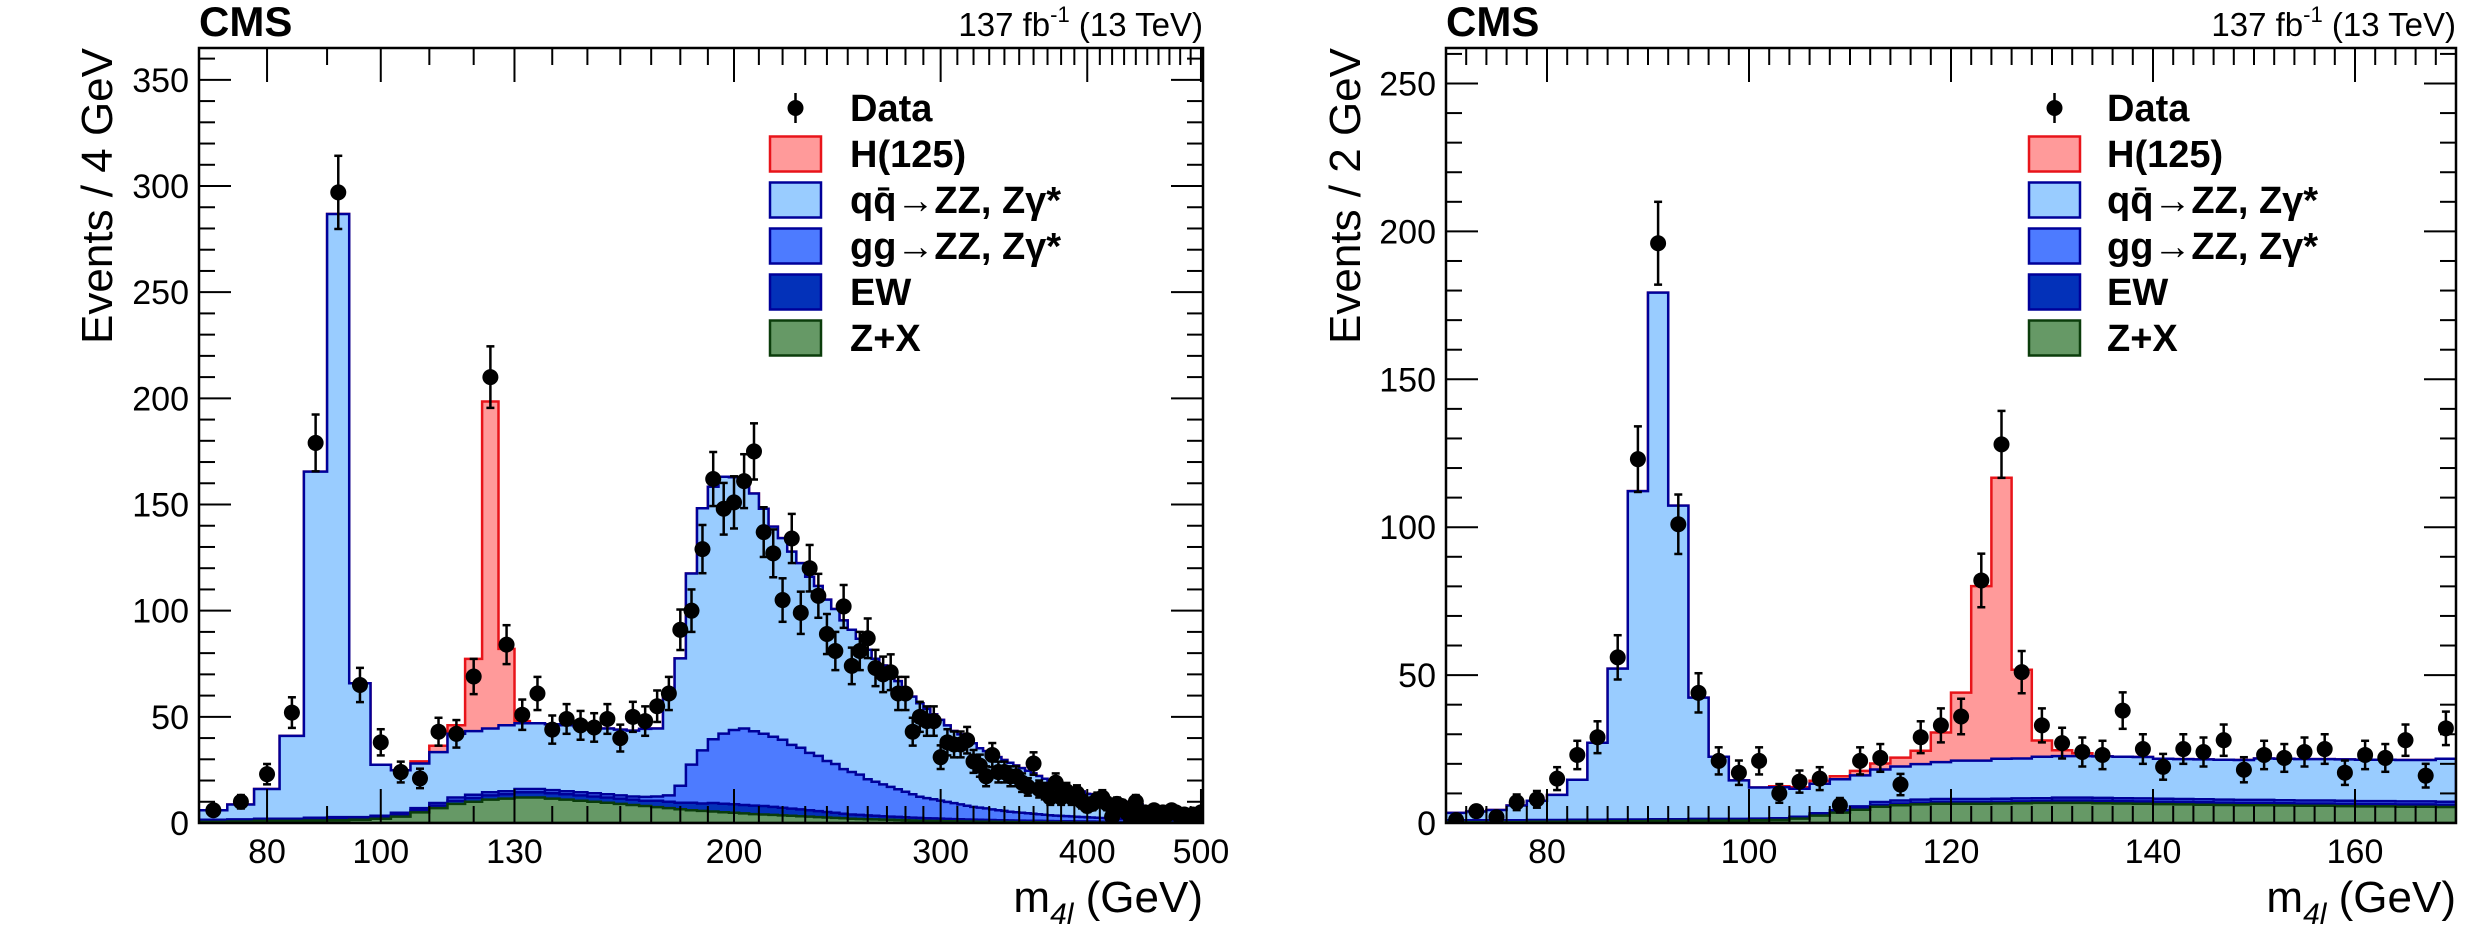  Describe the element at coordinates (245, 22) in the screenshot. I see `experiment-label: CMS` at that location.